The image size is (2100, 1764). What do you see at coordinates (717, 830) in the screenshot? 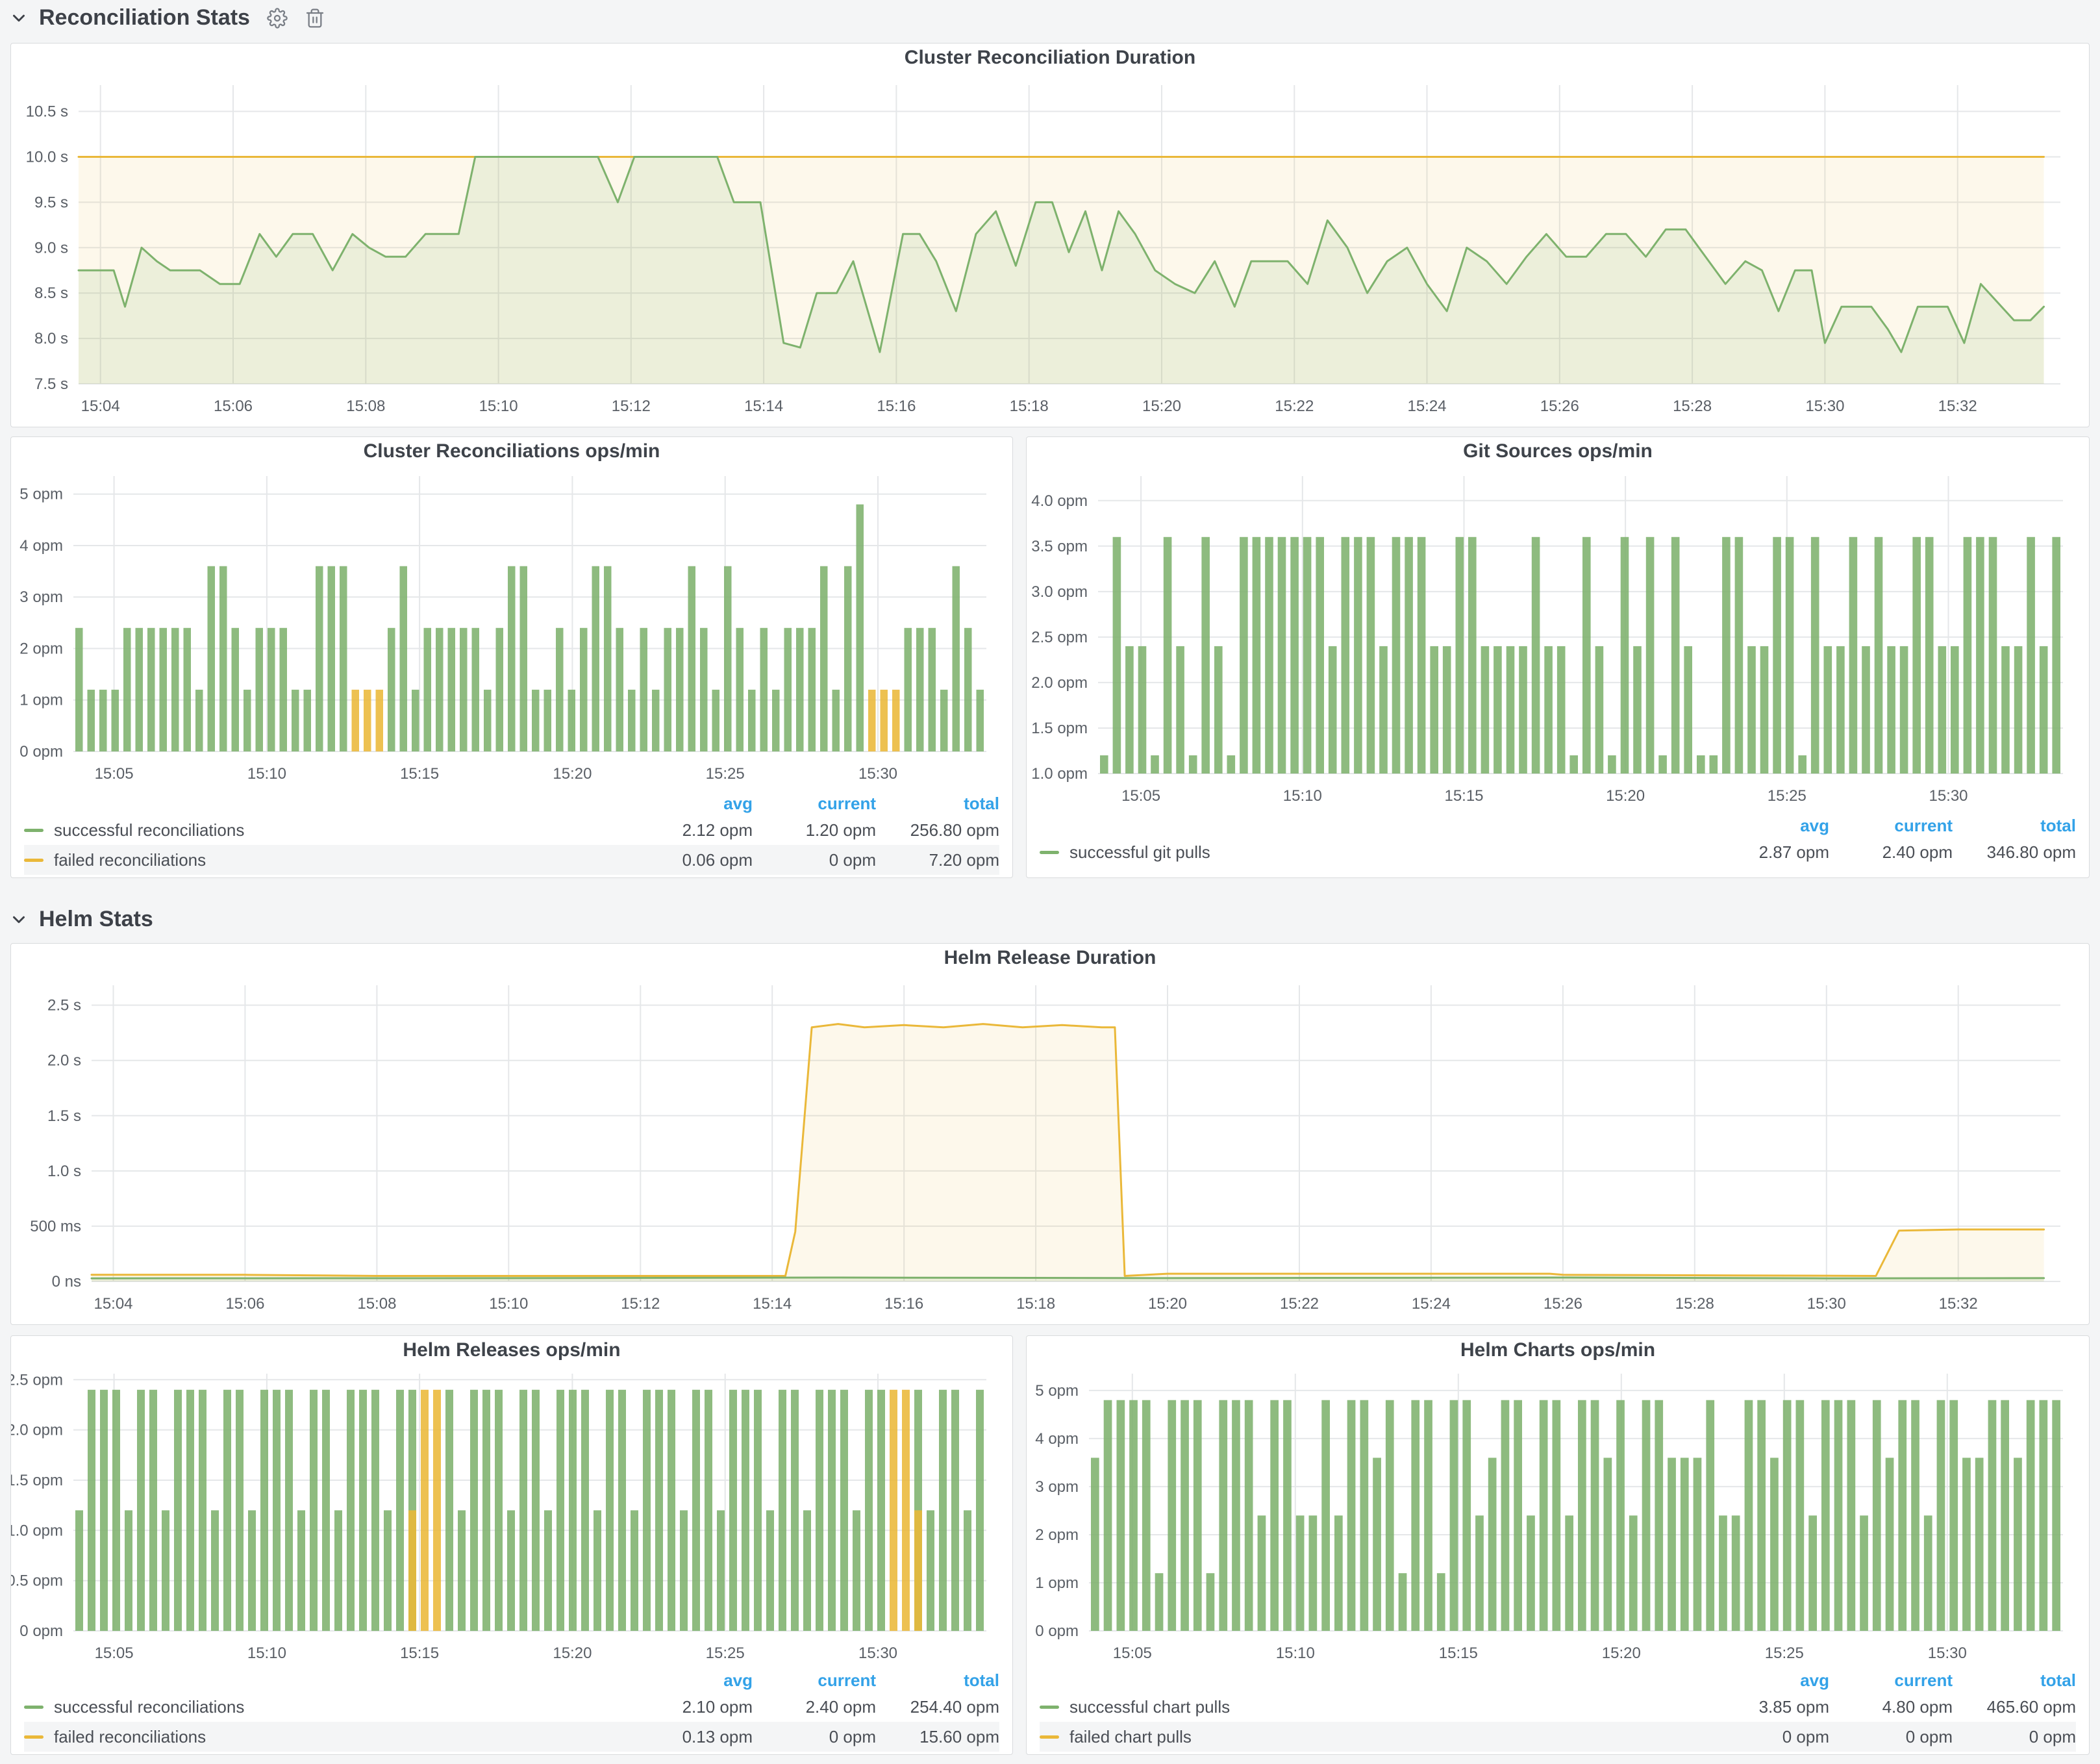
I see `stat-value: 2.12 opm` at bounding box center [717, 830].